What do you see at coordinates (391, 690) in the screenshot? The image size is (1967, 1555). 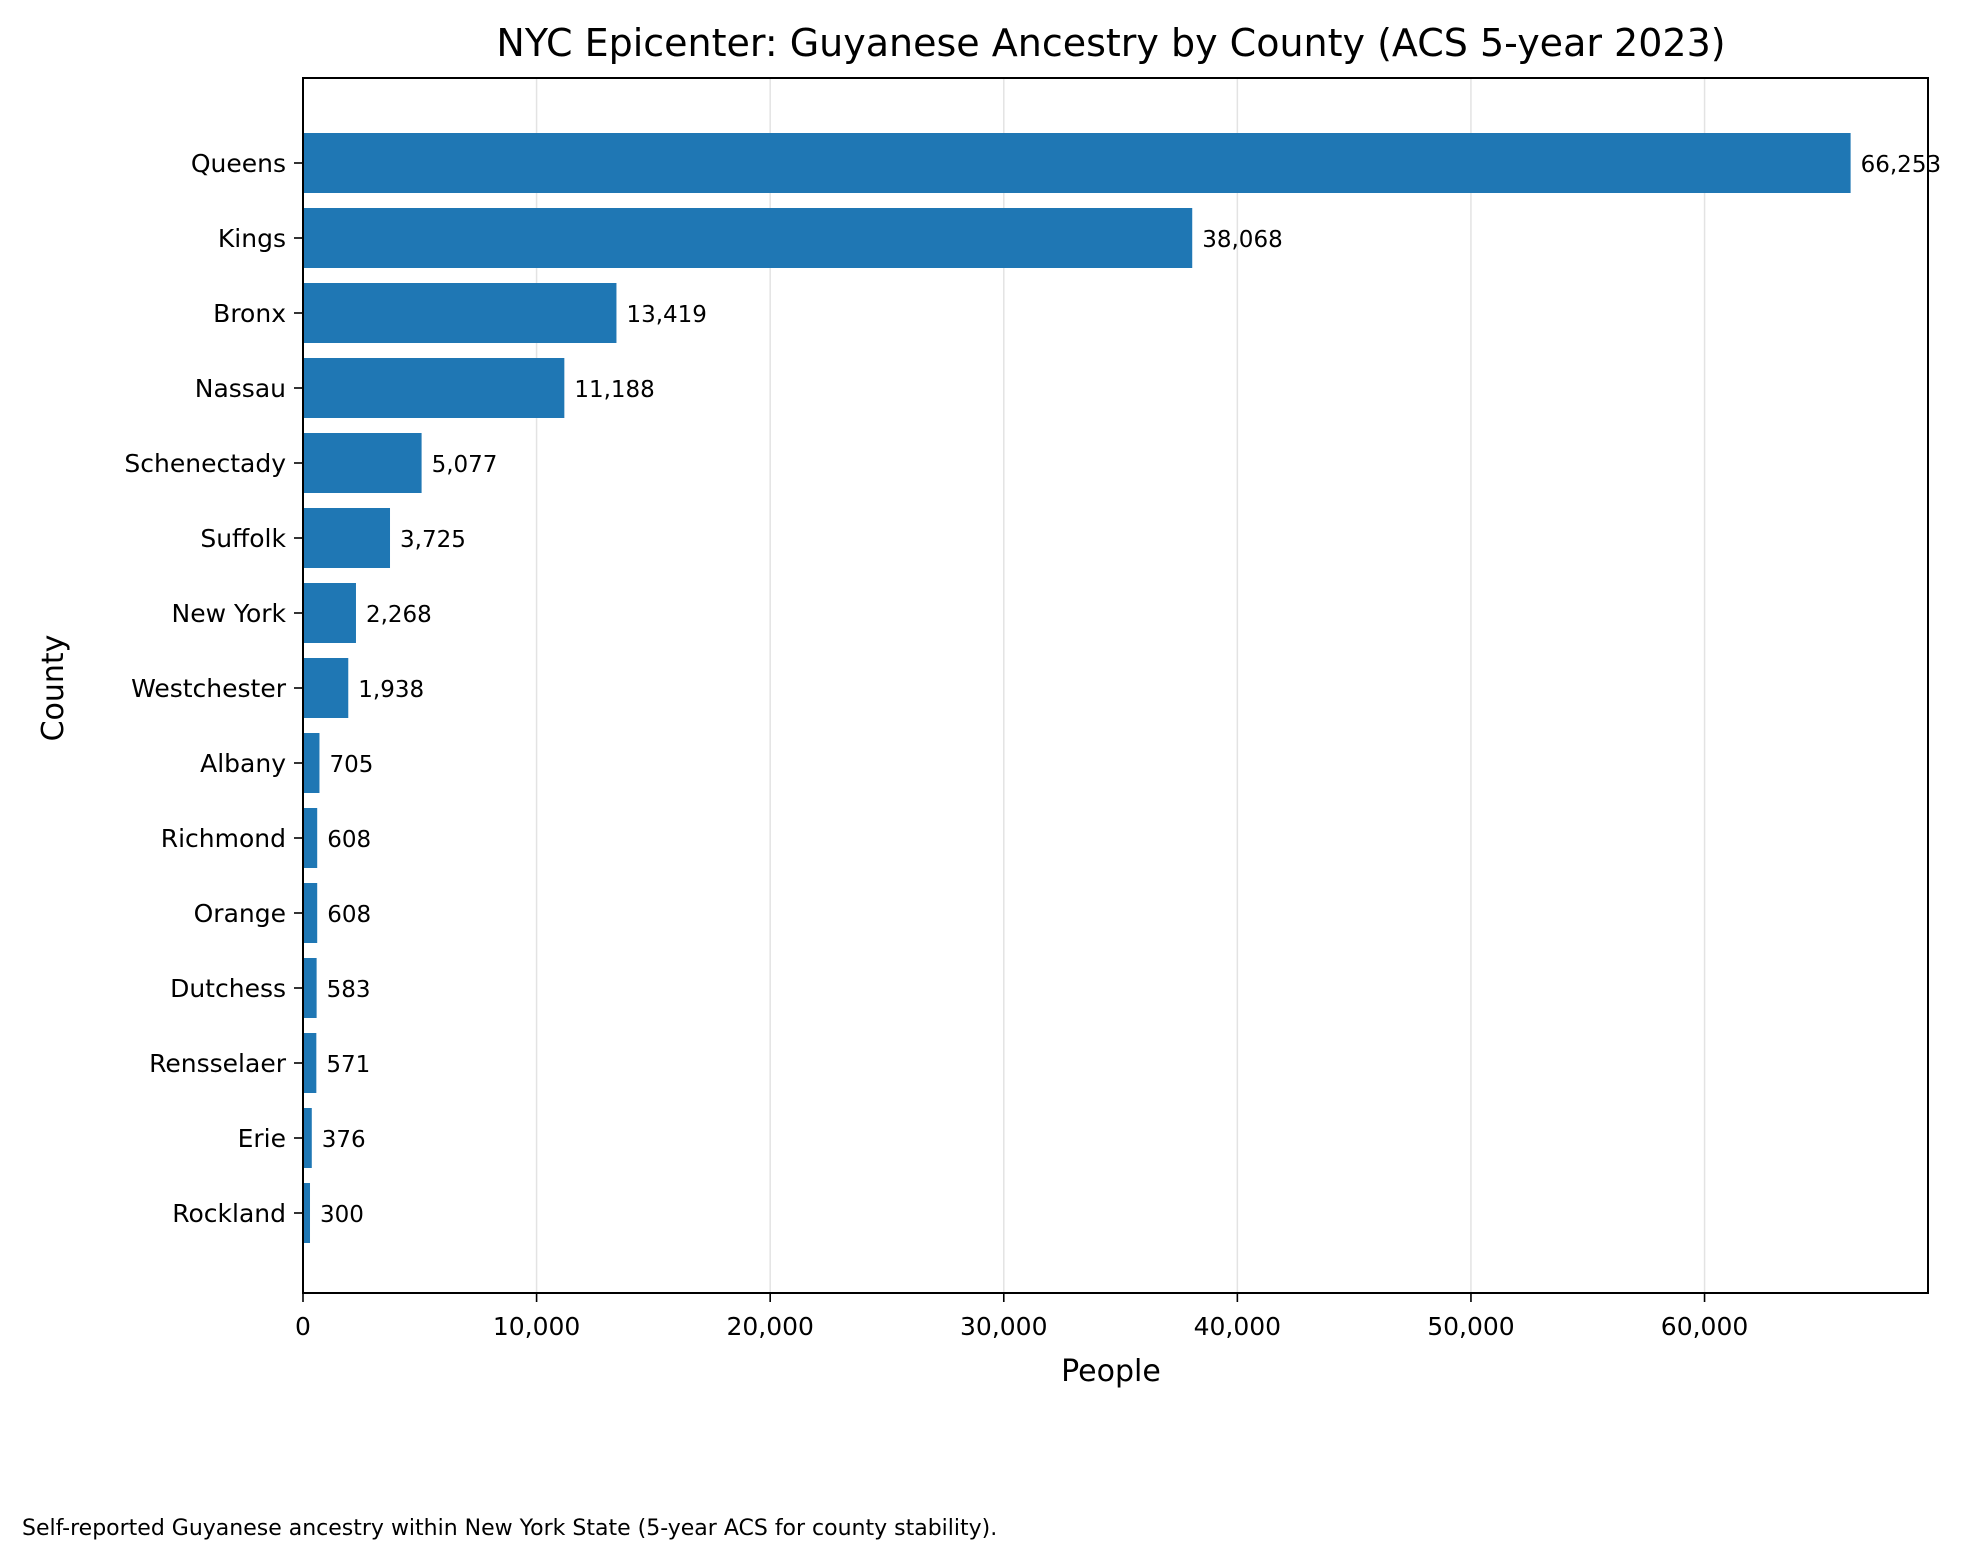 I see `data-label: 1,938` at bounding box center [391, 690].